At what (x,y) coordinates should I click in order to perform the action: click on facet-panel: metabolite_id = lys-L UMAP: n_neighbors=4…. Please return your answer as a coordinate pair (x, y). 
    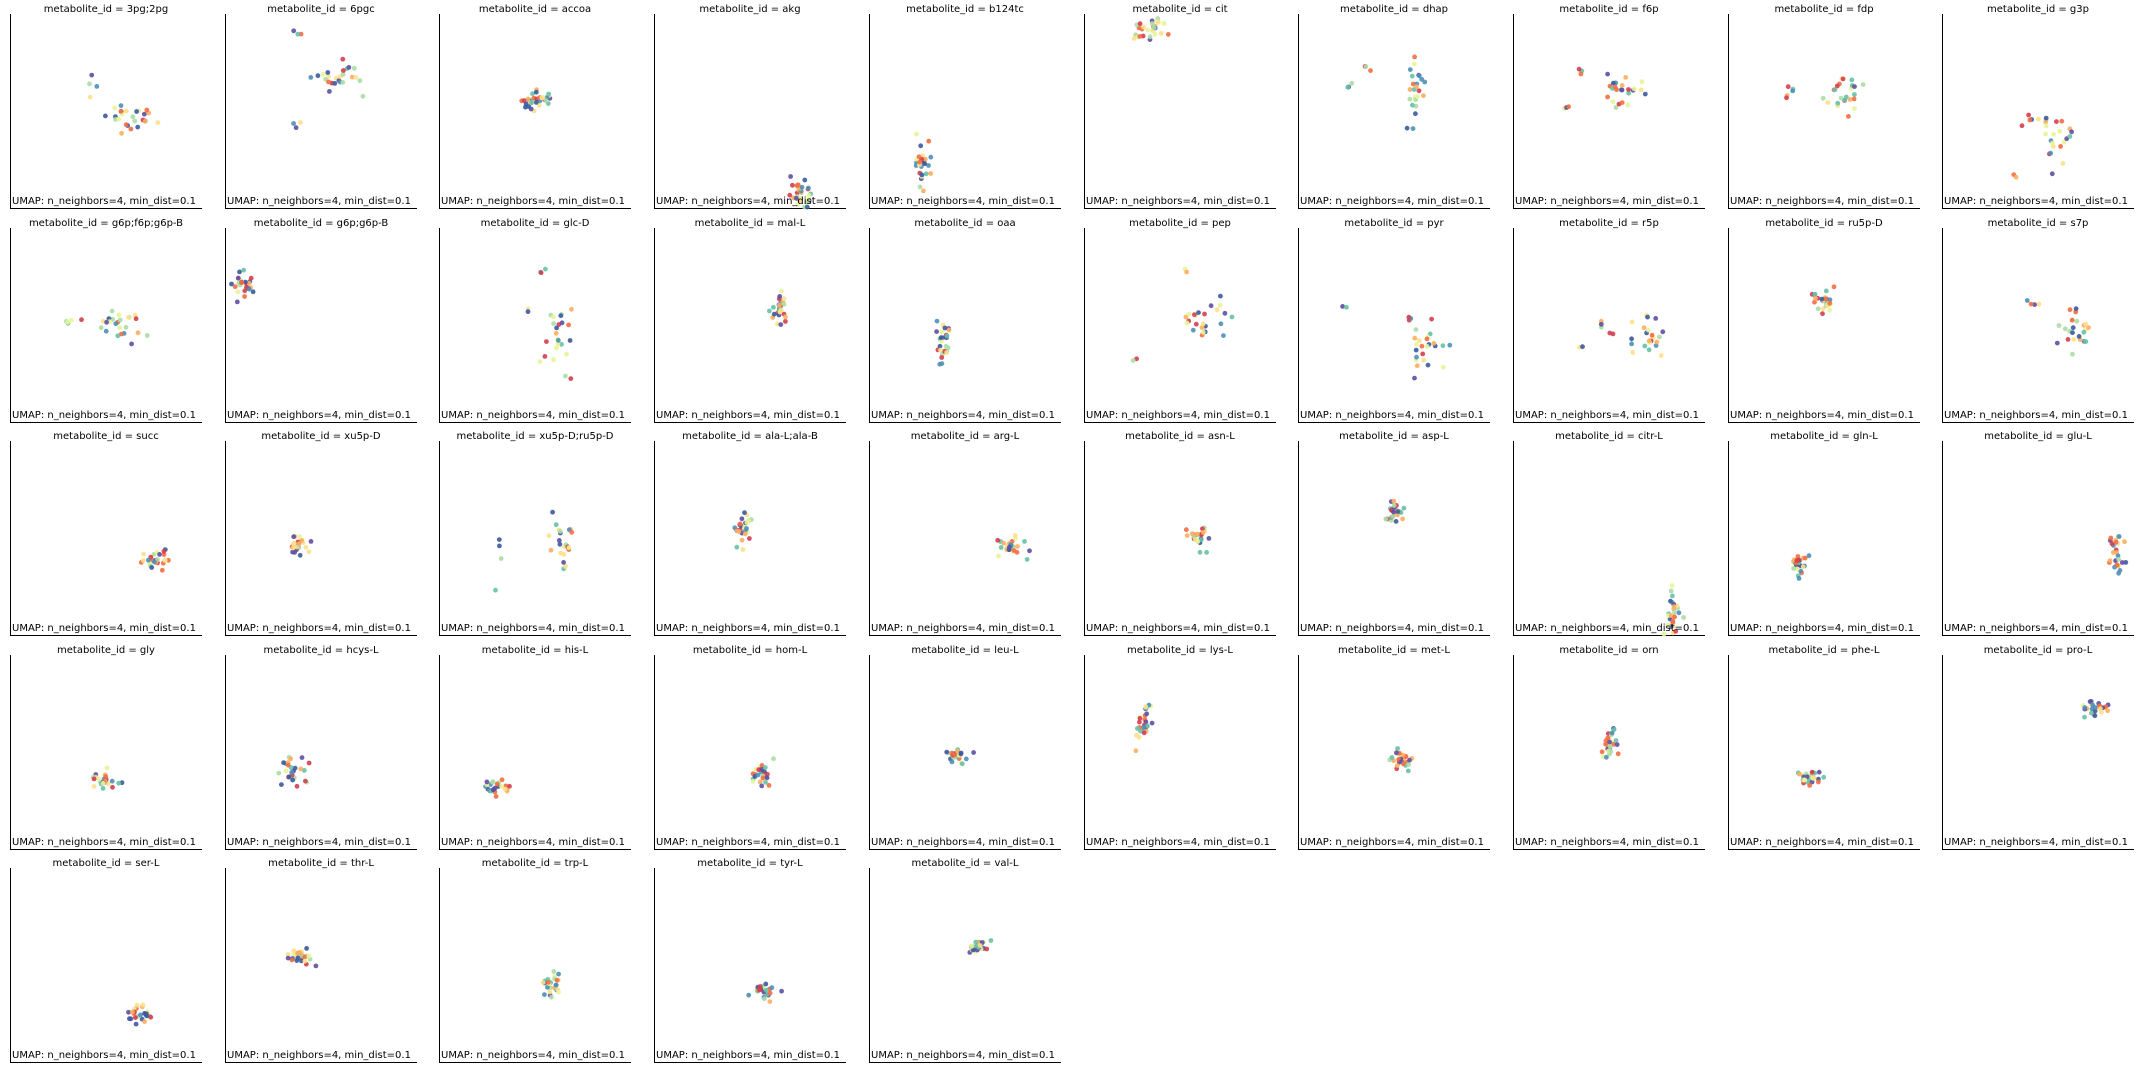
    Looking at the image, I should click on (1180, 748).